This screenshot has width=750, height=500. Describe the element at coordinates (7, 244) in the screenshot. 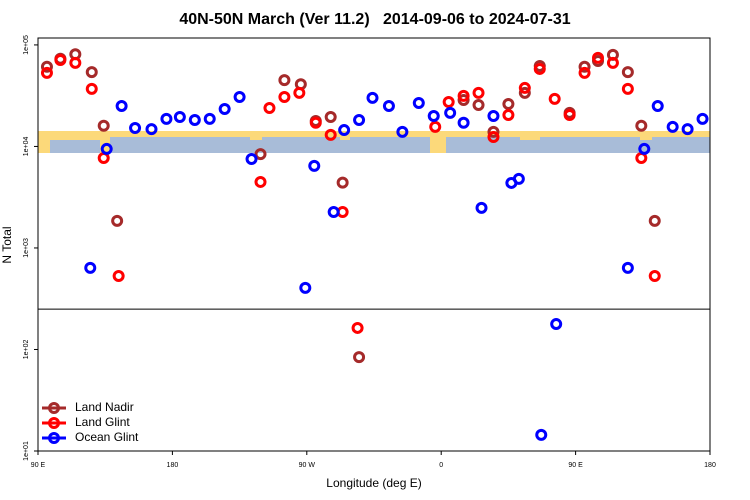

I see `y-axis-label: N Total` at that location.